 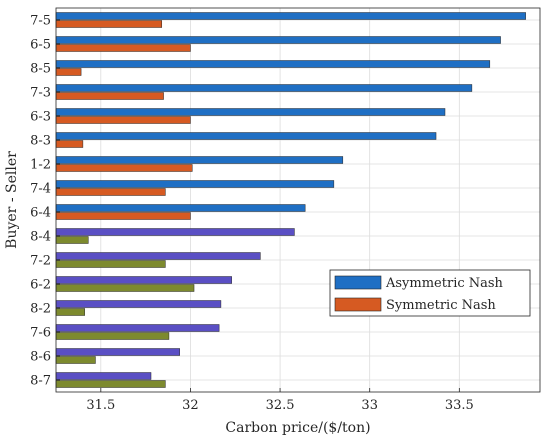 I want to click on y-tick-label: 8-7, so click(x=40, y=381).